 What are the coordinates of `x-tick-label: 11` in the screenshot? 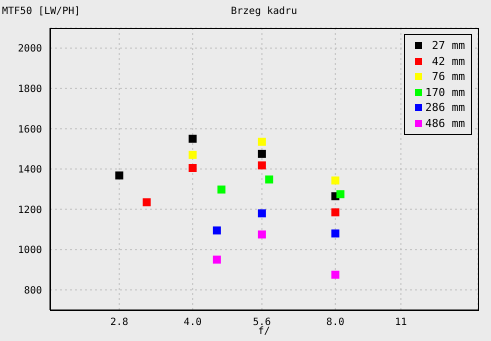 It's located at (400, 322).